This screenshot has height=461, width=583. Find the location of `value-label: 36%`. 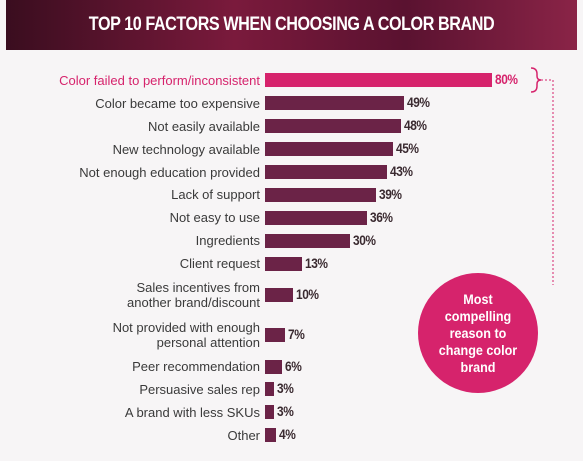

value-label: 36% is located at coordinates (381, 216).